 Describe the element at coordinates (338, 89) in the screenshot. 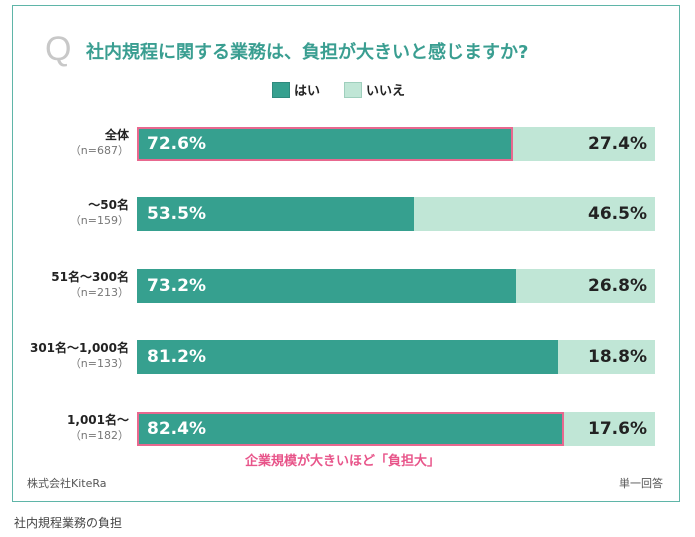

I see `legend: はい いいえ` at that location.